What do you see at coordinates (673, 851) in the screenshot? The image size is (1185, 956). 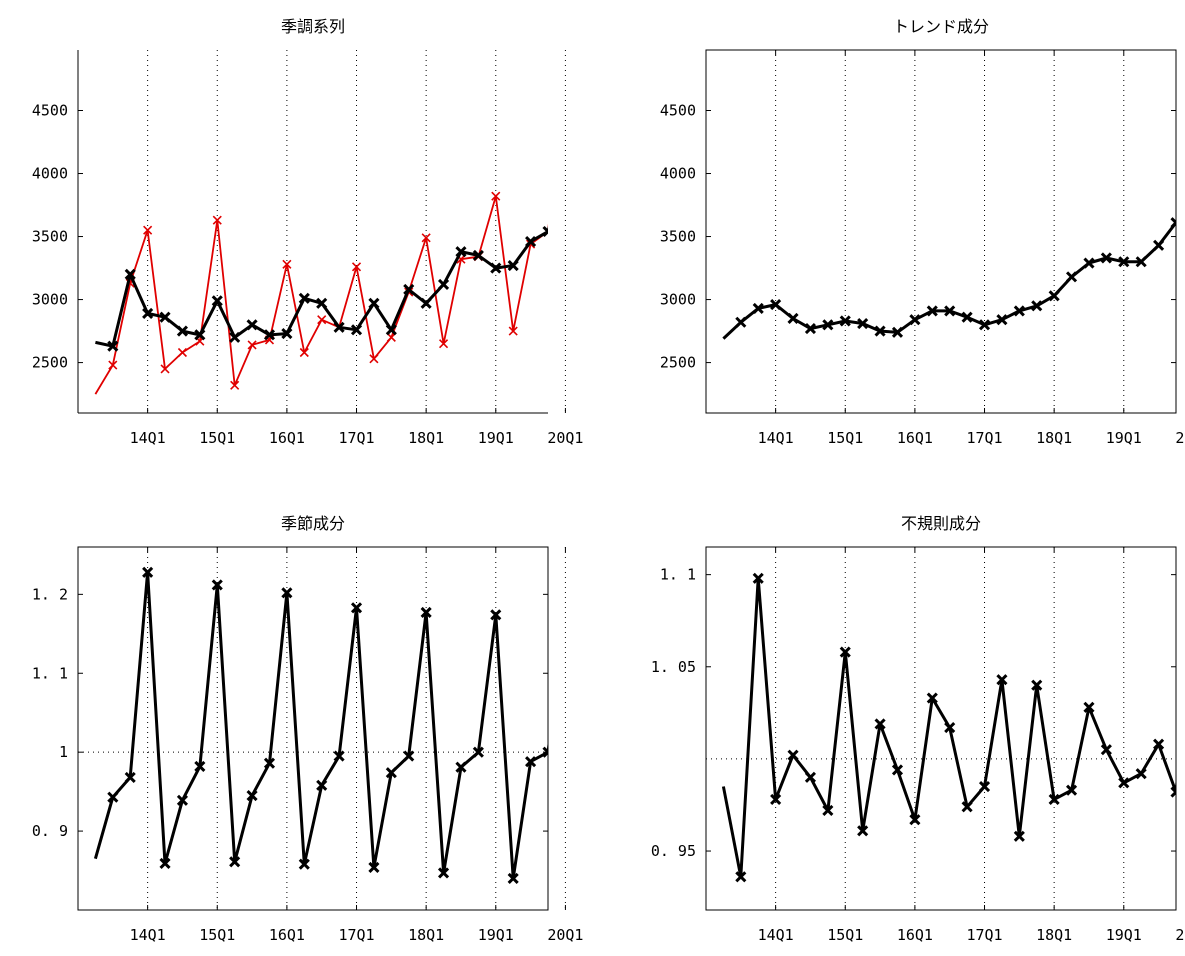 I see `y-tick-label: 0. 95` at bounding box center [673, 851].